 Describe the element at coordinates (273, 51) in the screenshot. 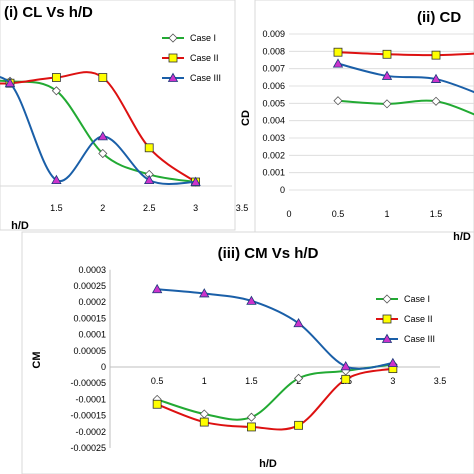

I see `y-tick-label: 0.008` at that location.